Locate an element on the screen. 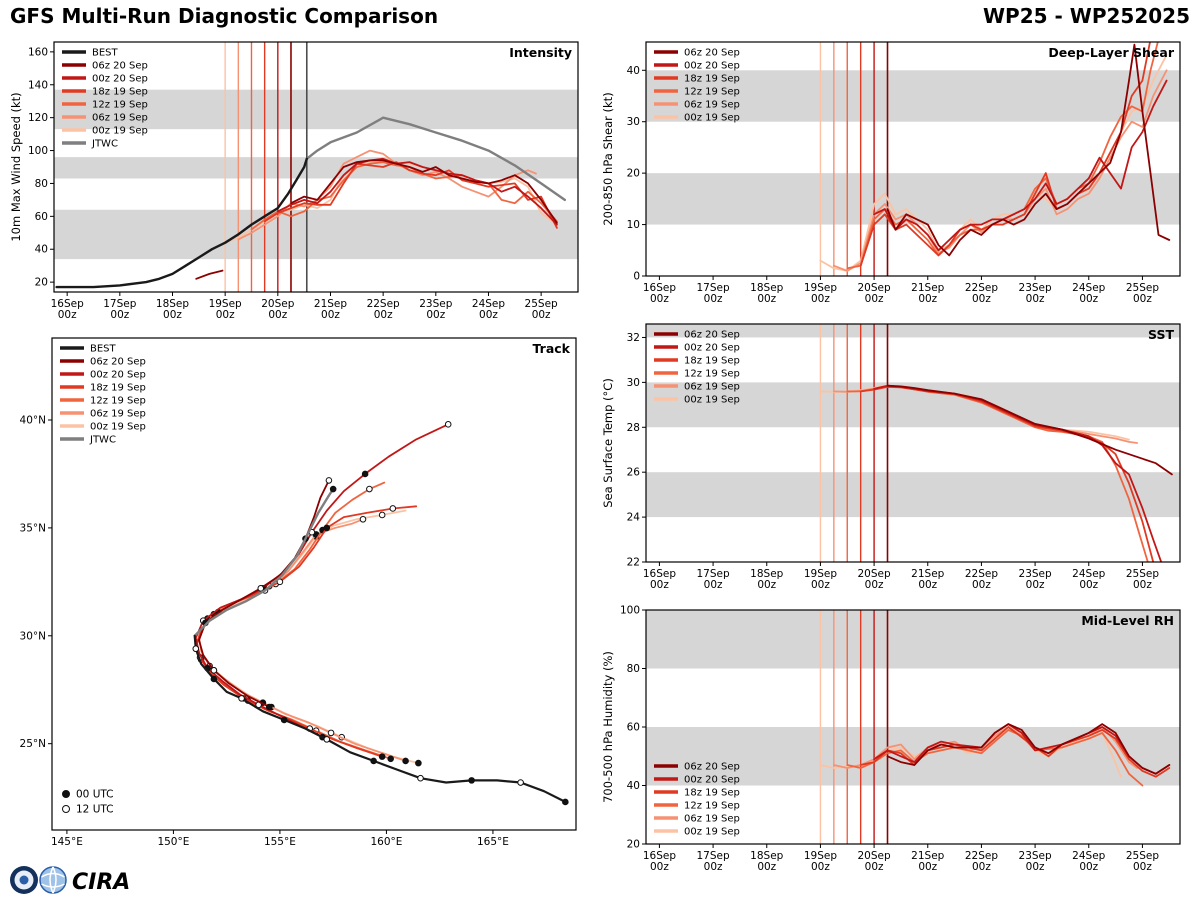 This screenshot has width=1200, height=900. svg-text: 26 is located at coordinates (634, 473).